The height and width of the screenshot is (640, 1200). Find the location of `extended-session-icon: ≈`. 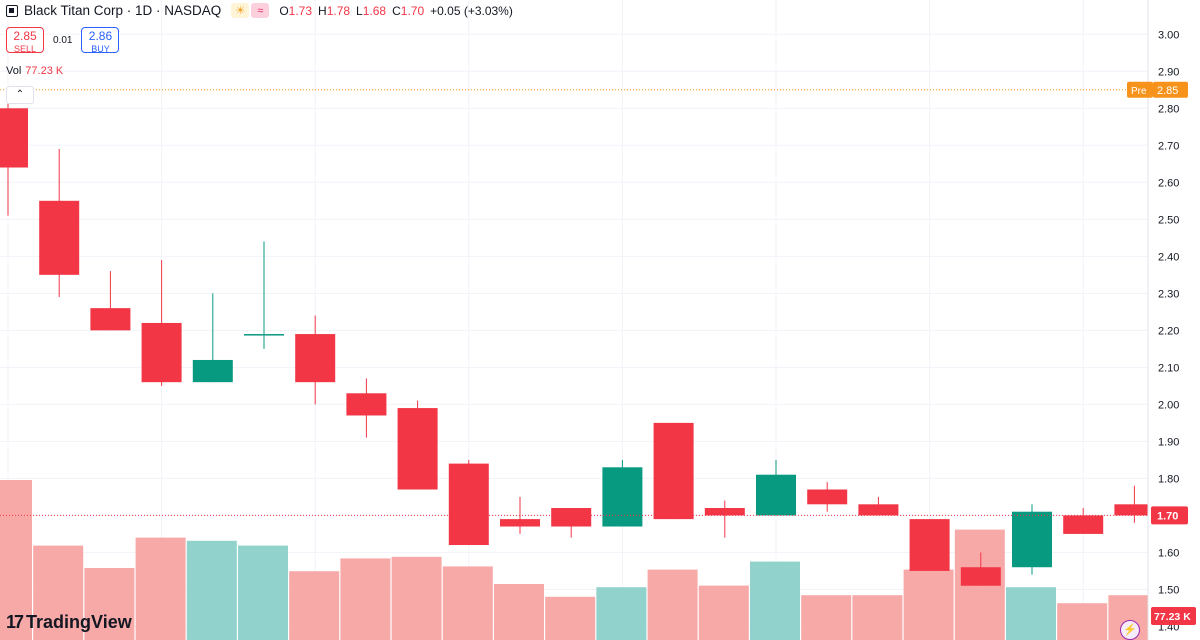

extended-session-icon: ≈ is located at coordinates (260, 10).